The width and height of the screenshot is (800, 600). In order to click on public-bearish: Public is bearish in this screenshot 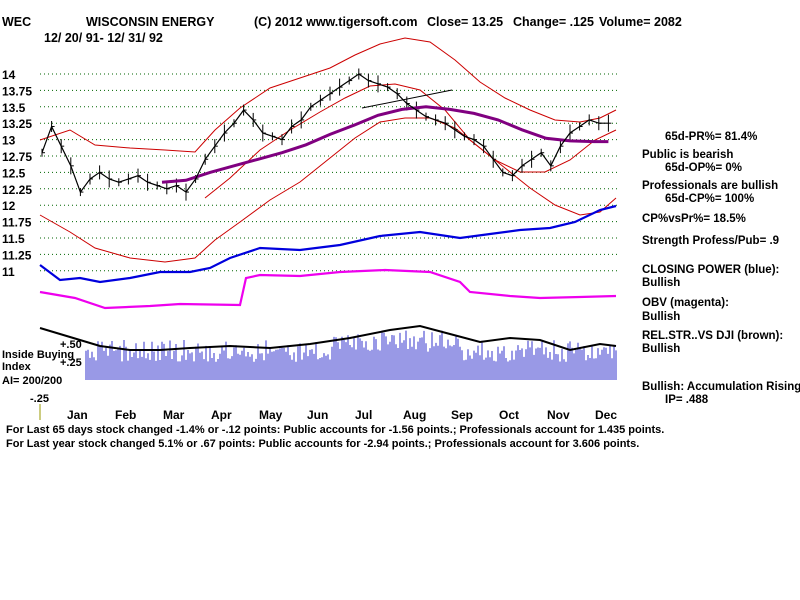, I will do `click(687, 155)`.